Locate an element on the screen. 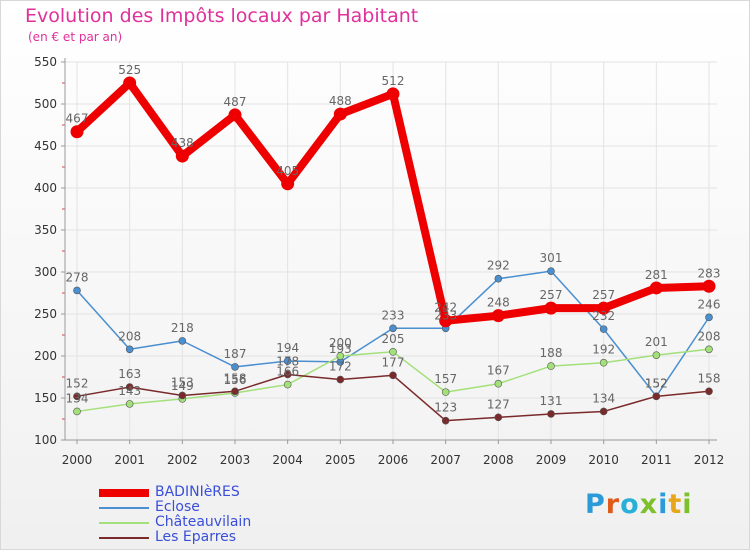 The width and height of the screenshot is (750, 551). logo-letter: i is located at coordinates (663, 504).